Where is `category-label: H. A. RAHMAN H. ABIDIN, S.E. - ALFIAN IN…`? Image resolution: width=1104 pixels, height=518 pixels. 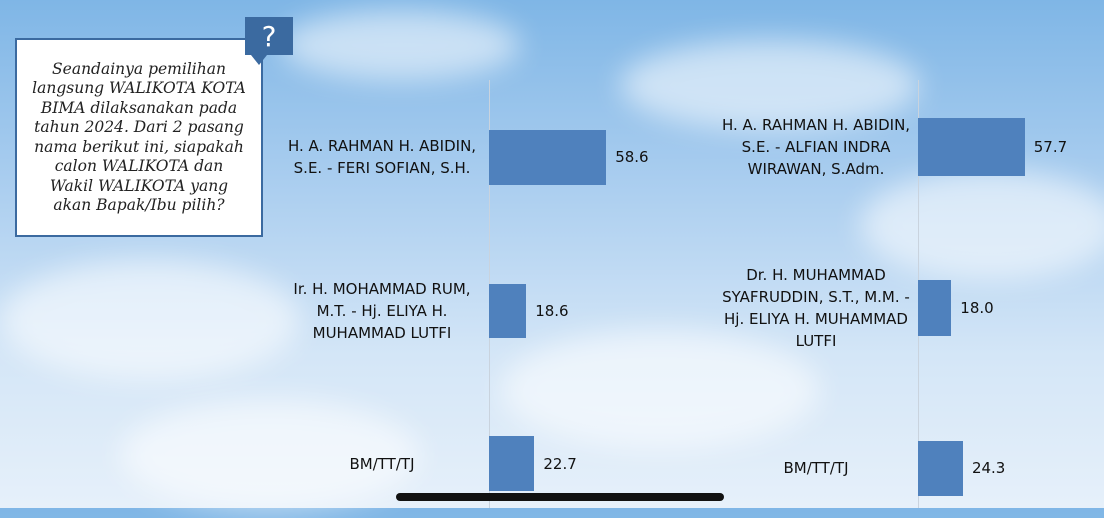
category-label: H. A. RAHMAN H. ABIDIN, S.E. - ALFIAN IN… is located at coordinates (816, 147).